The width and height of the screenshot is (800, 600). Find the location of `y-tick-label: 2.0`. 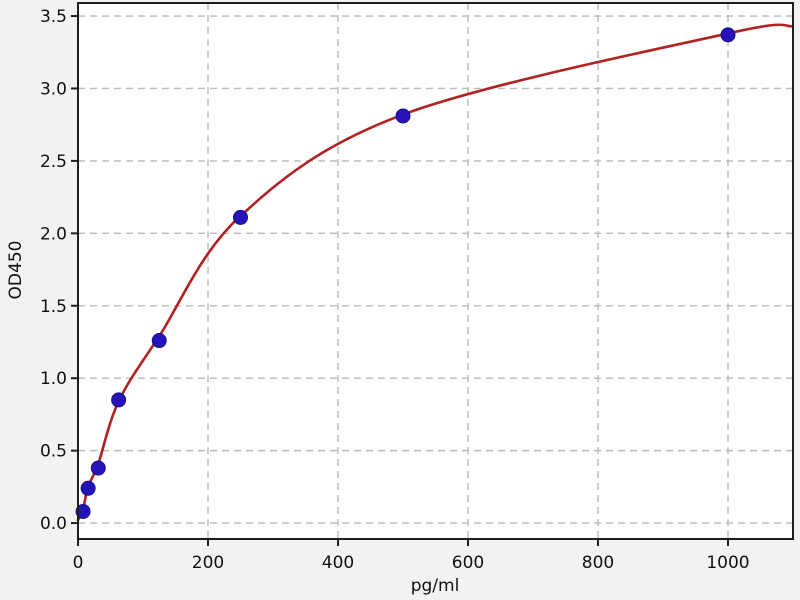

y-tick-label: 2.0 is located at coordinates (53, 234).